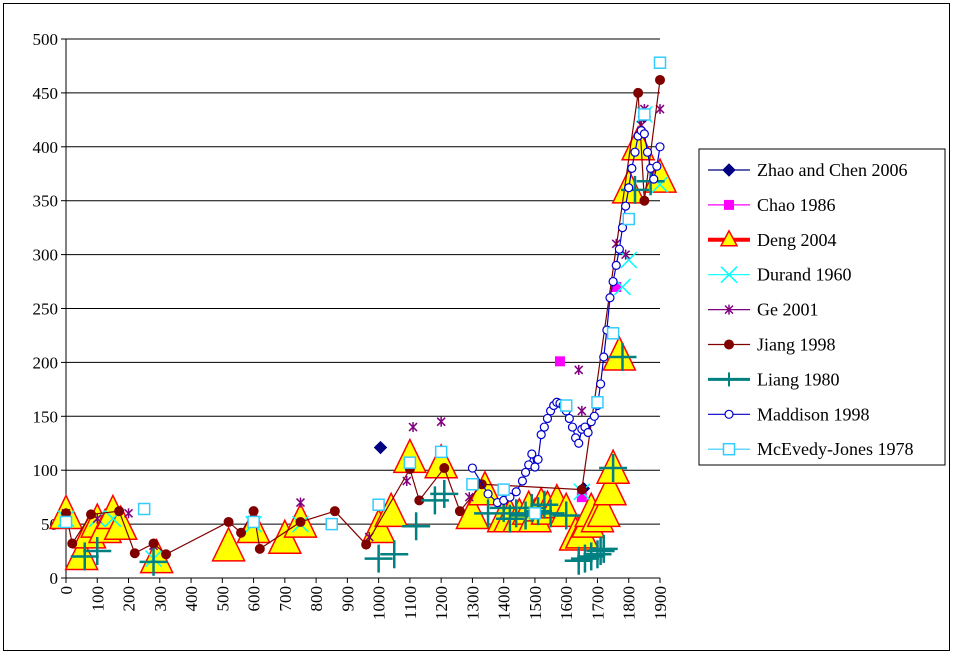 The image size is (956, 657). Describe the element at coordinates (535, 603) in the screenshot. I see `x-tick-label-1500: 1500` at that location.